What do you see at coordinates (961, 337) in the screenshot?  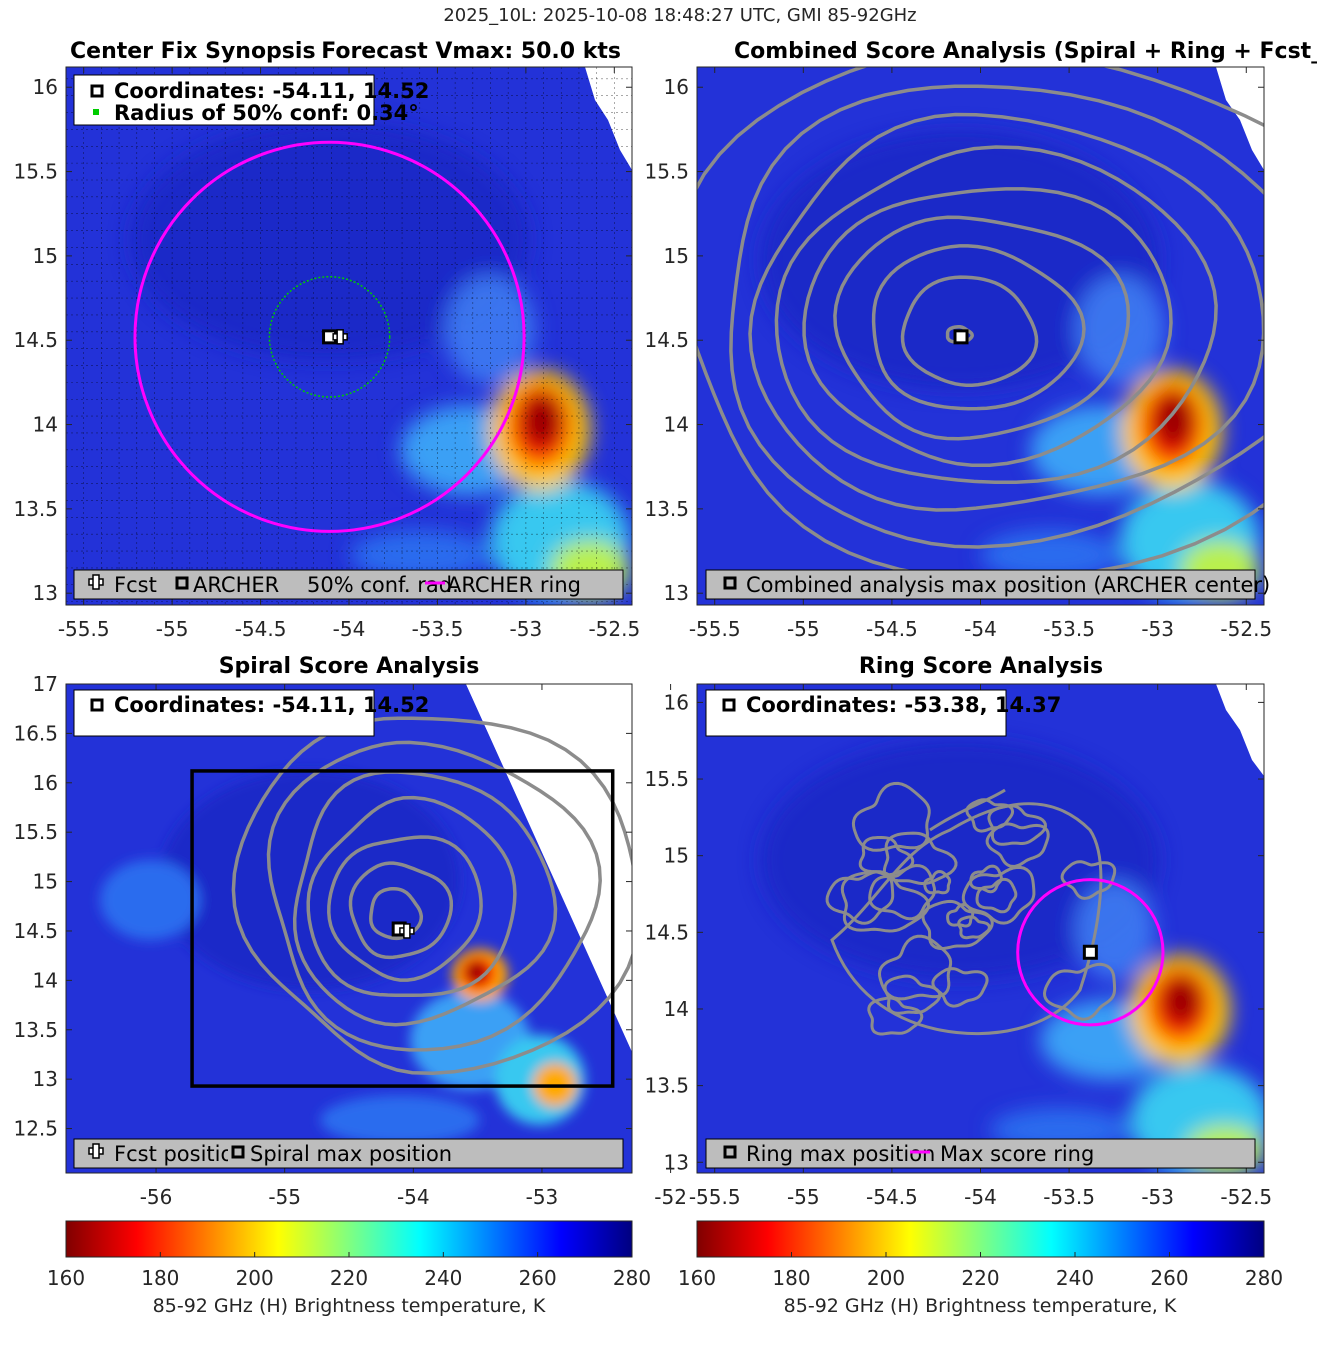 I see `combined-max-marker` at bounding box center [961, 337].